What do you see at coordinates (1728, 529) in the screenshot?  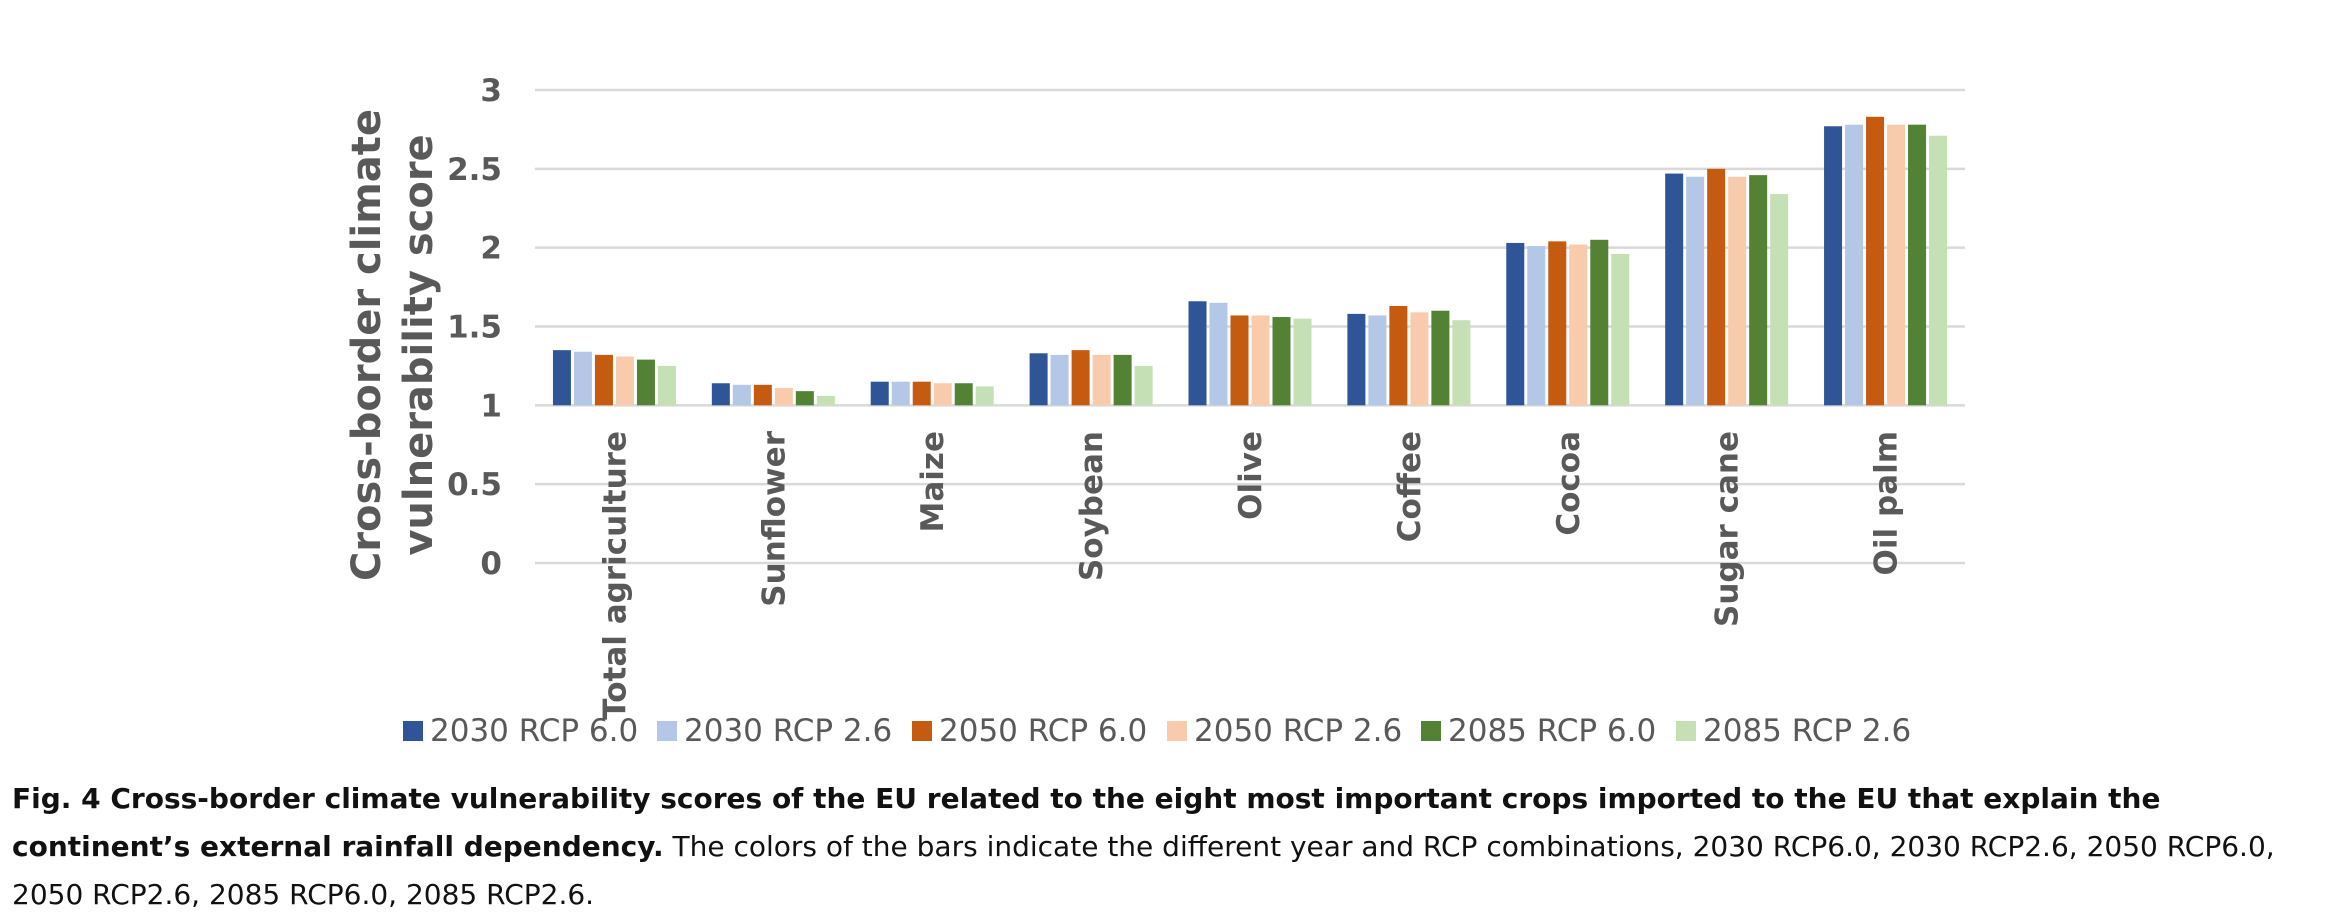 I see `category-label: Sugar cane` at bounding box center [1728, 529].